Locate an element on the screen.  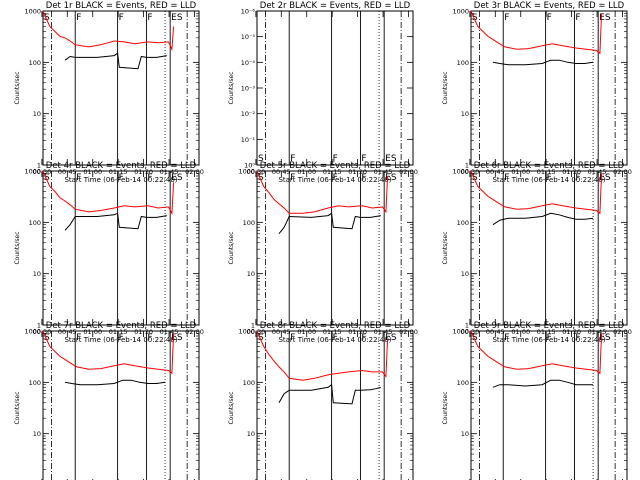
panel-title: Det 4r BLACK = Events, RED = LLD is located at coordinates (121, 166).